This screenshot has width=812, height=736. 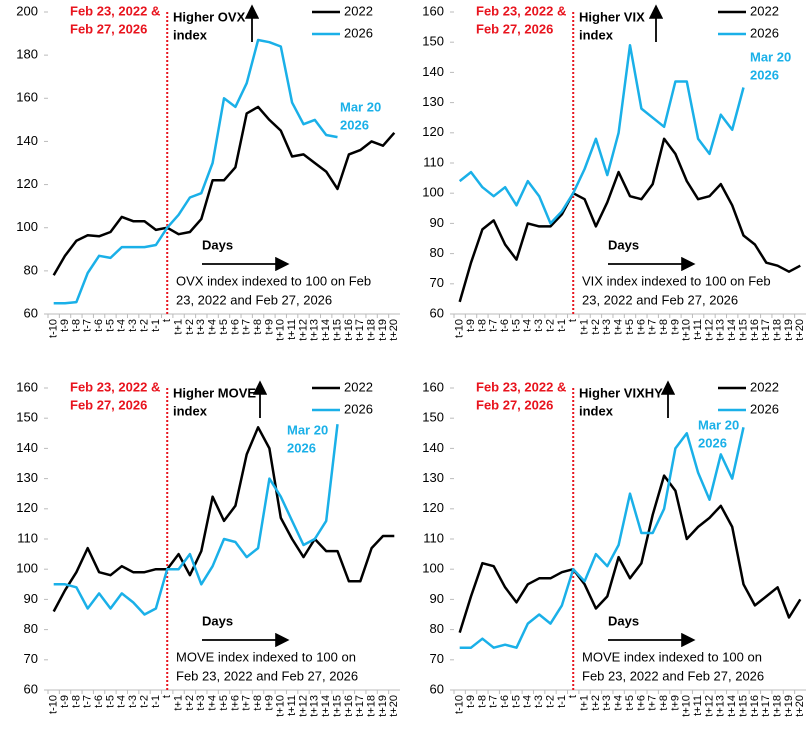 I want to click on y-tick-label: 70, so click(x=437, y=282).